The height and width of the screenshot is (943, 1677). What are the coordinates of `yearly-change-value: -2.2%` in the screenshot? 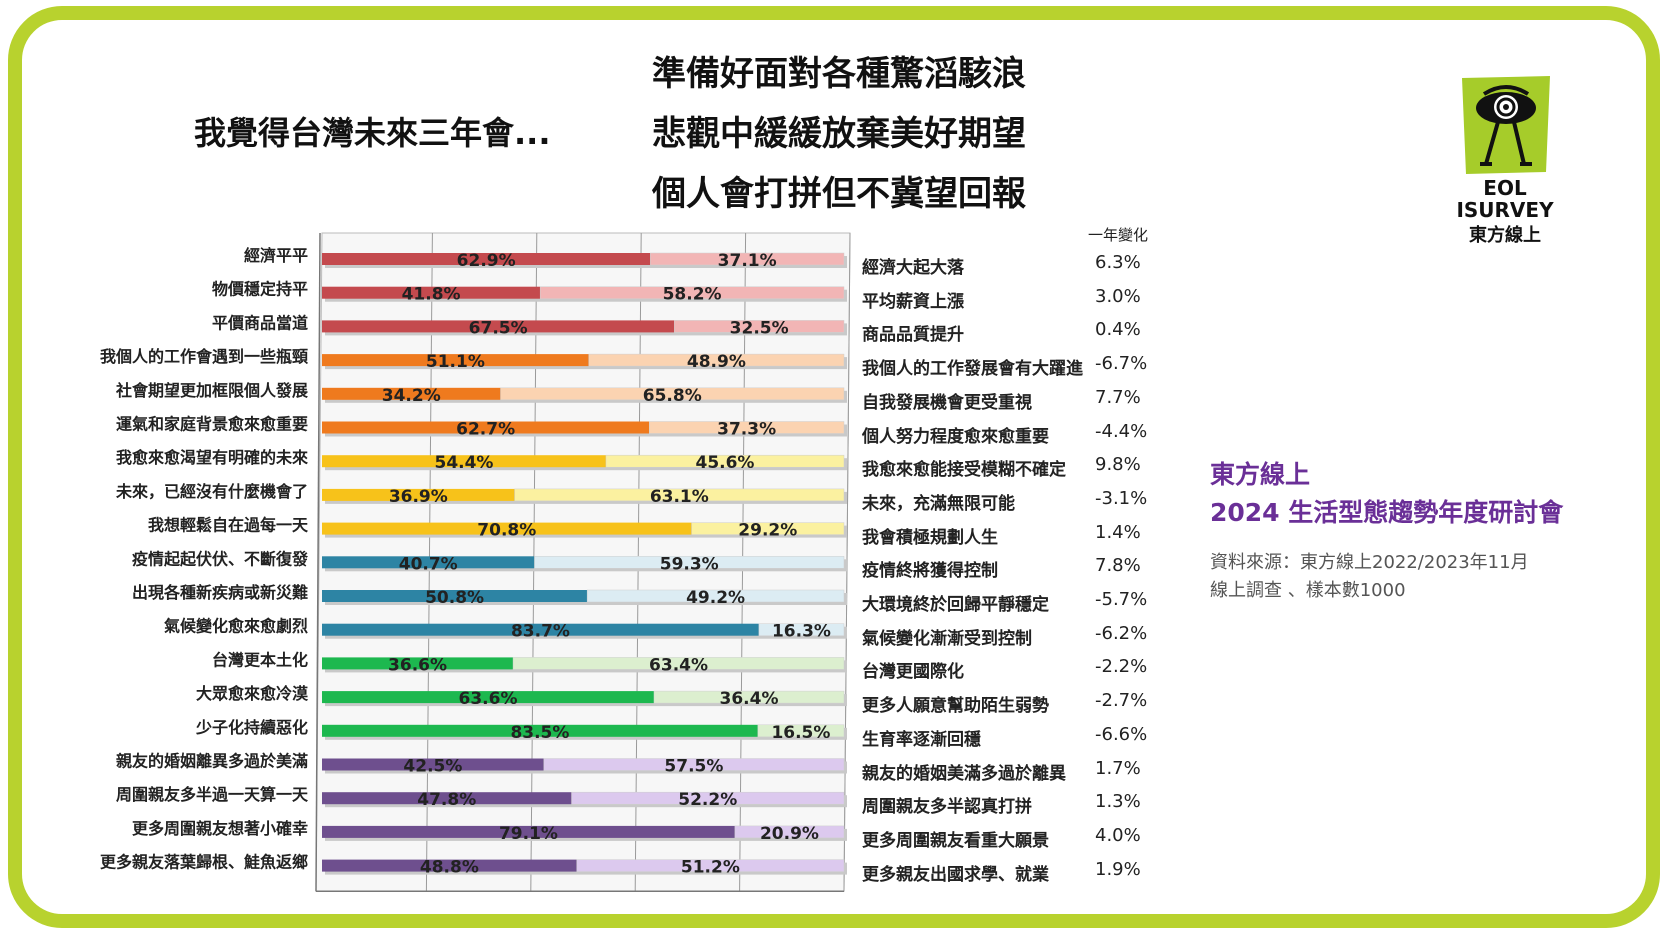 It's located at (1121, 667).